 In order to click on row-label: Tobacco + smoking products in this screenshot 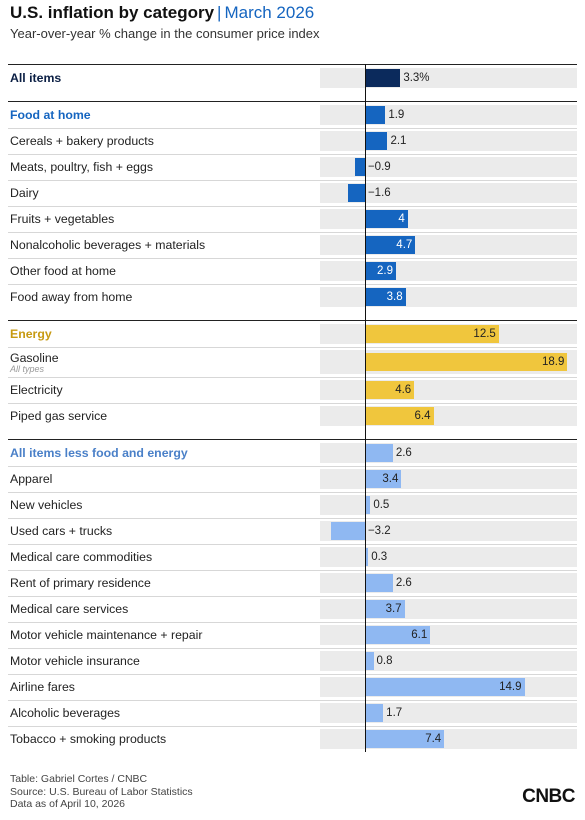, I will do `click(88, 739)`.